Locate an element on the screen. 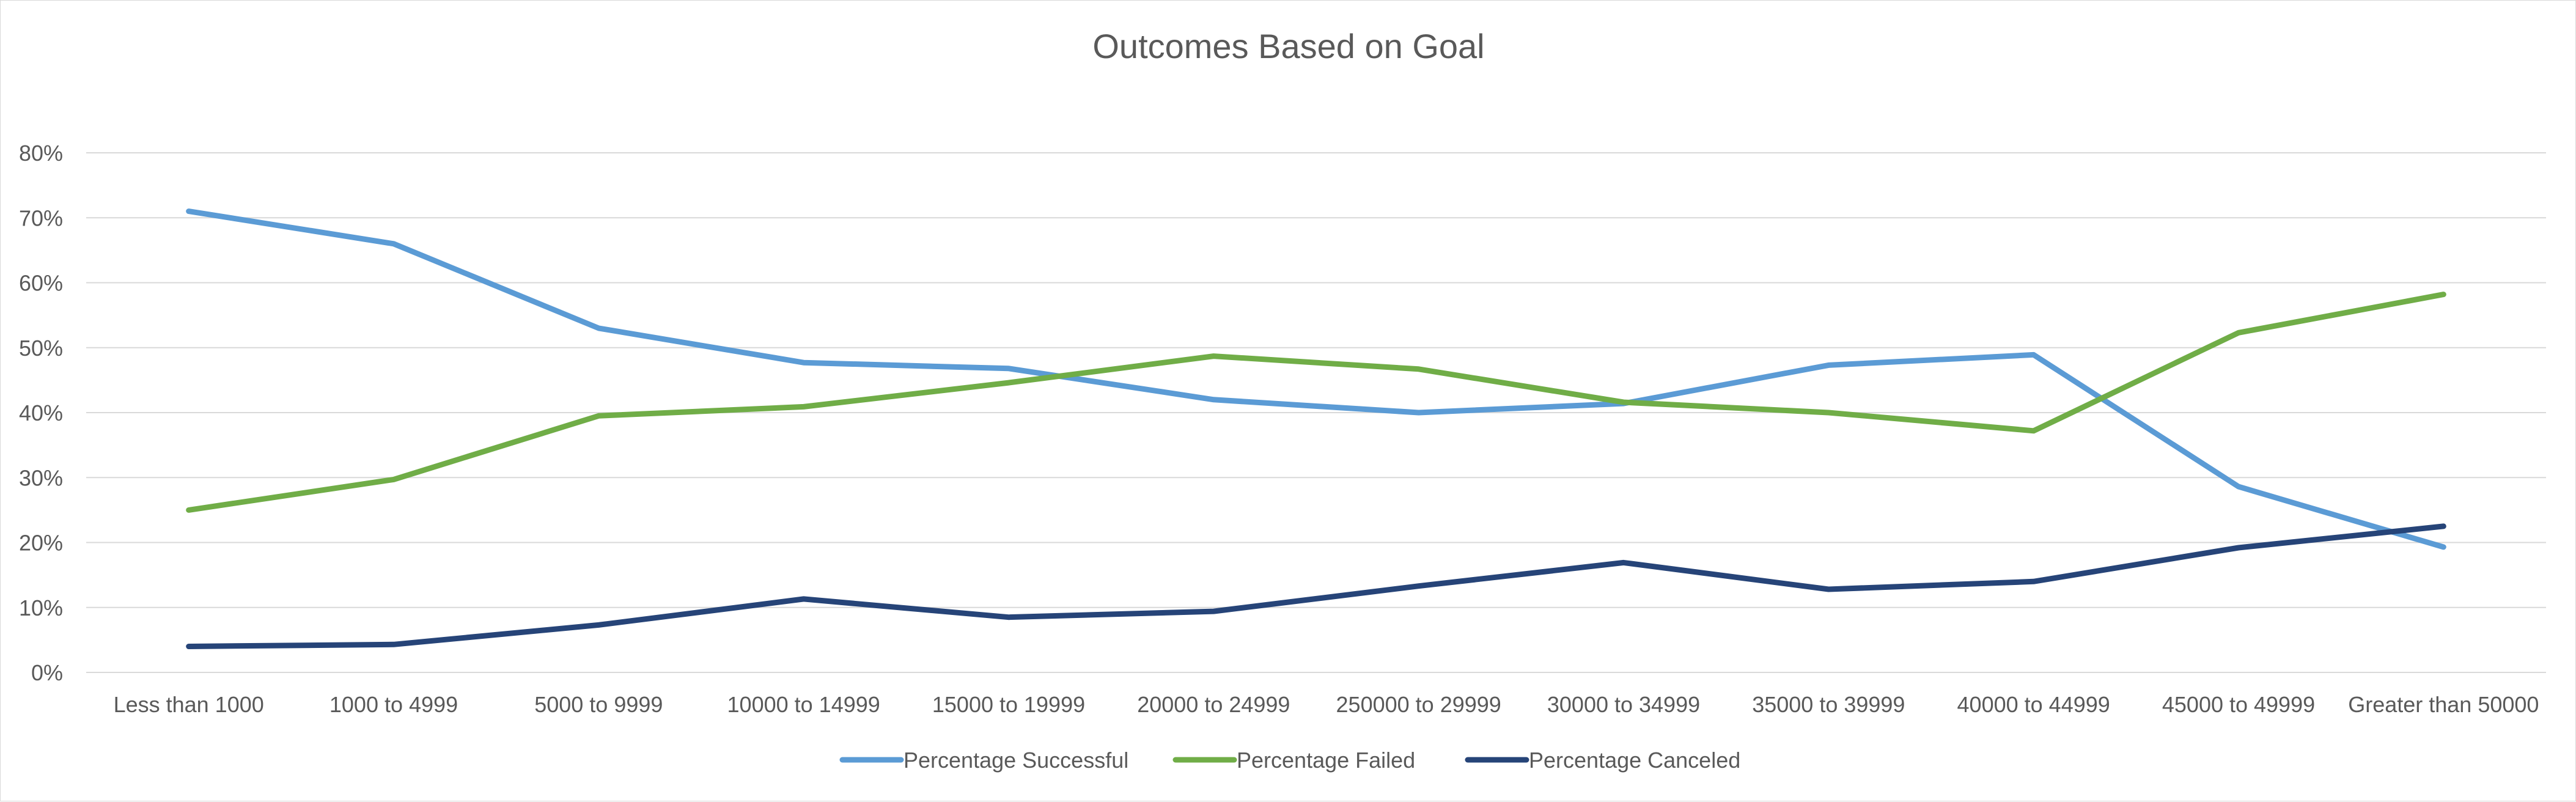  x-tick-label: 15000 to 19999 is located at coordinates (1009, 705).